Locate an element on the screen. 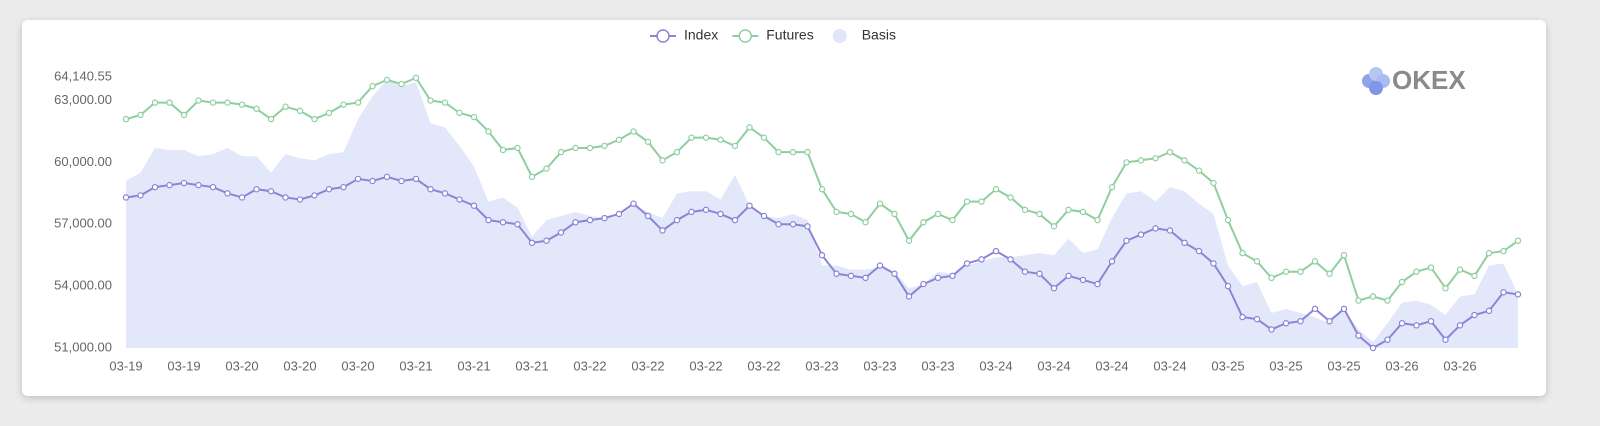  x-tick-label: 03-26 is located at coordinates (1401, 365).